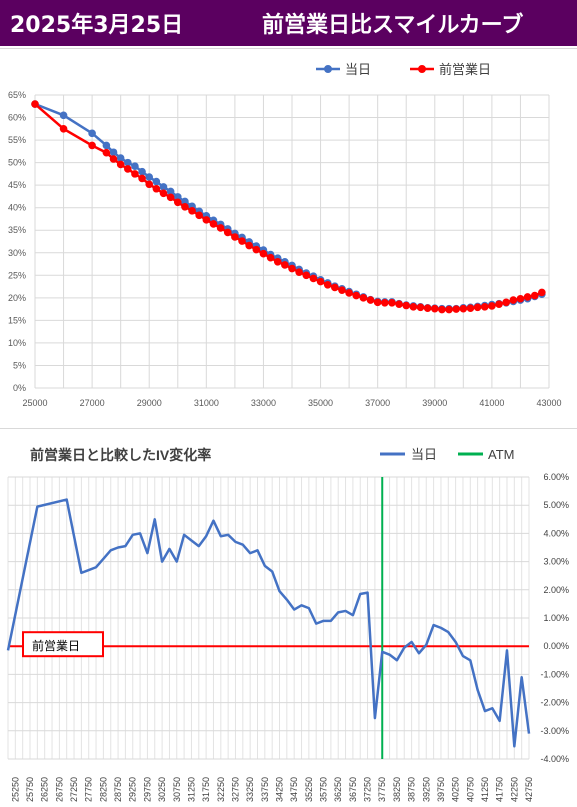  What do you see at coordinates (424, 454) in the screenshot?
I see `legend-label: 当日` at bounding box center [424, 454].